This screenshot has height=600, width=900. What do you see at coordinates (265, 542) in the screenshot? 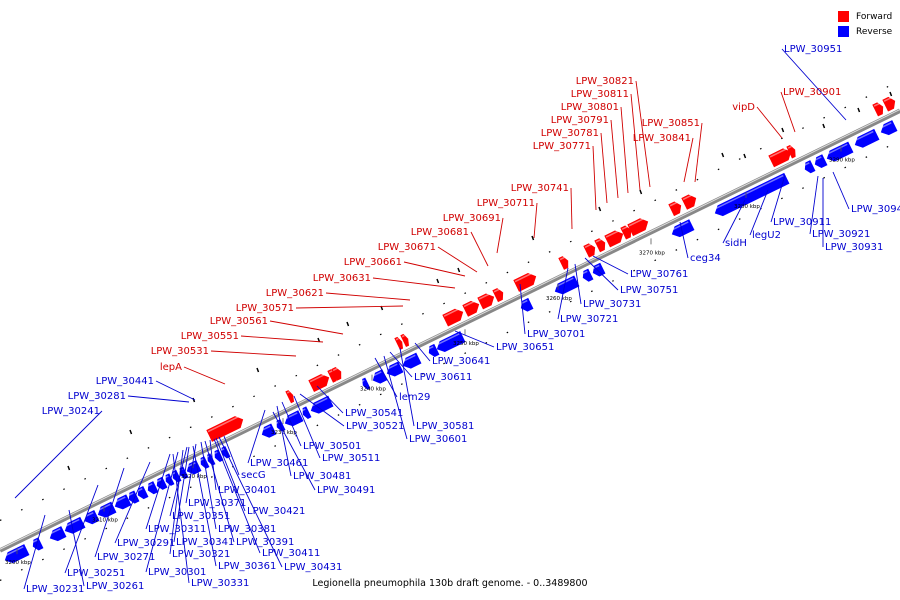
I see `reverse-gene-label: LPW_30391` at bounding box center [265, 542].